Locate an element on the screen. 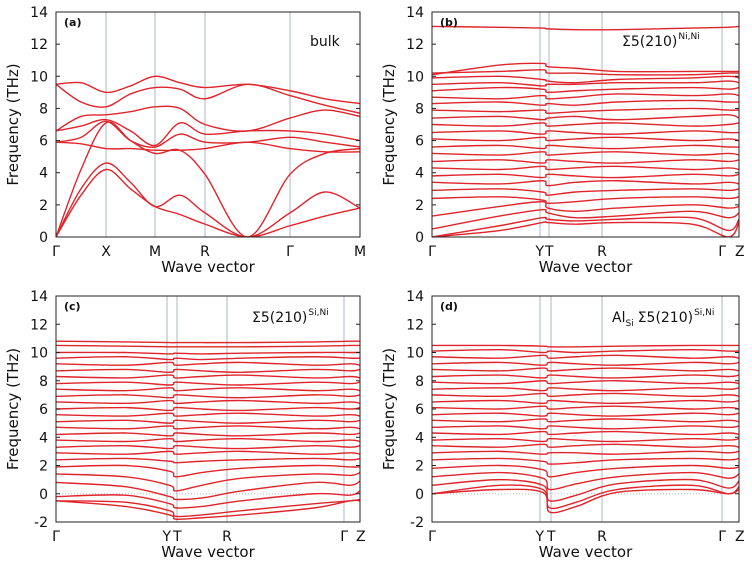  panel-tag: (d) is located at coordinates (449, 306).